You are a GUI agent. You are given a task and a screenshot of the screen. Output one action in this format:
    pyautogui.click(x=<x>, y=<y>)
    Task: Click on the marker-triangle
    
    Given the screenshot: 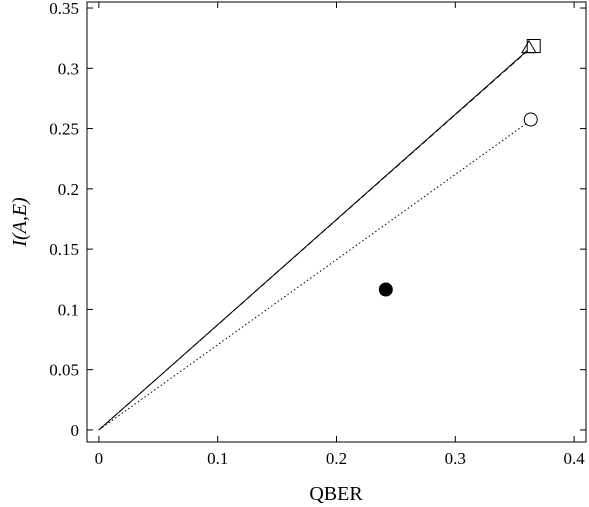 What is the action you would take?
    pyautogui.click(x=529, y=46)
    